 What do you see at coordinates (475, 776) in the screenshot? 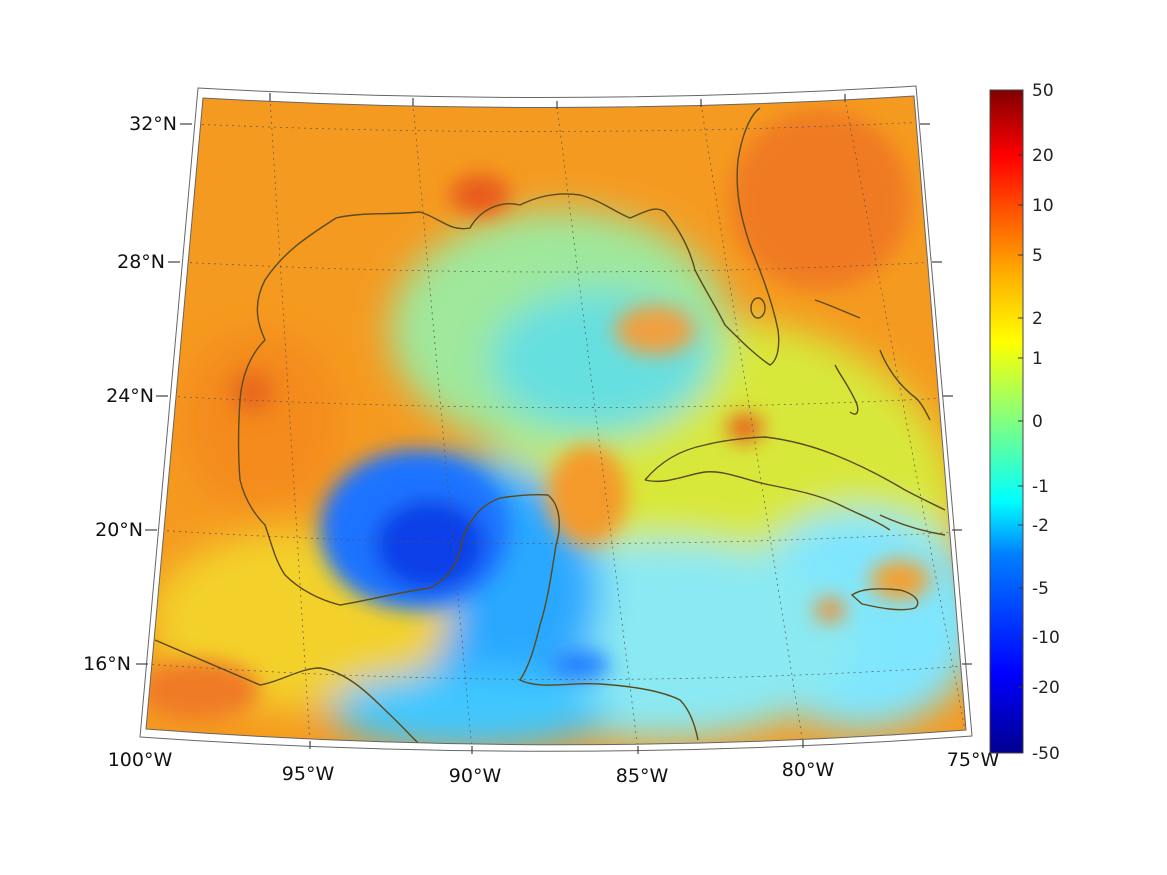
I see `lon-label: 90°W` at bounding box center [475, 776].